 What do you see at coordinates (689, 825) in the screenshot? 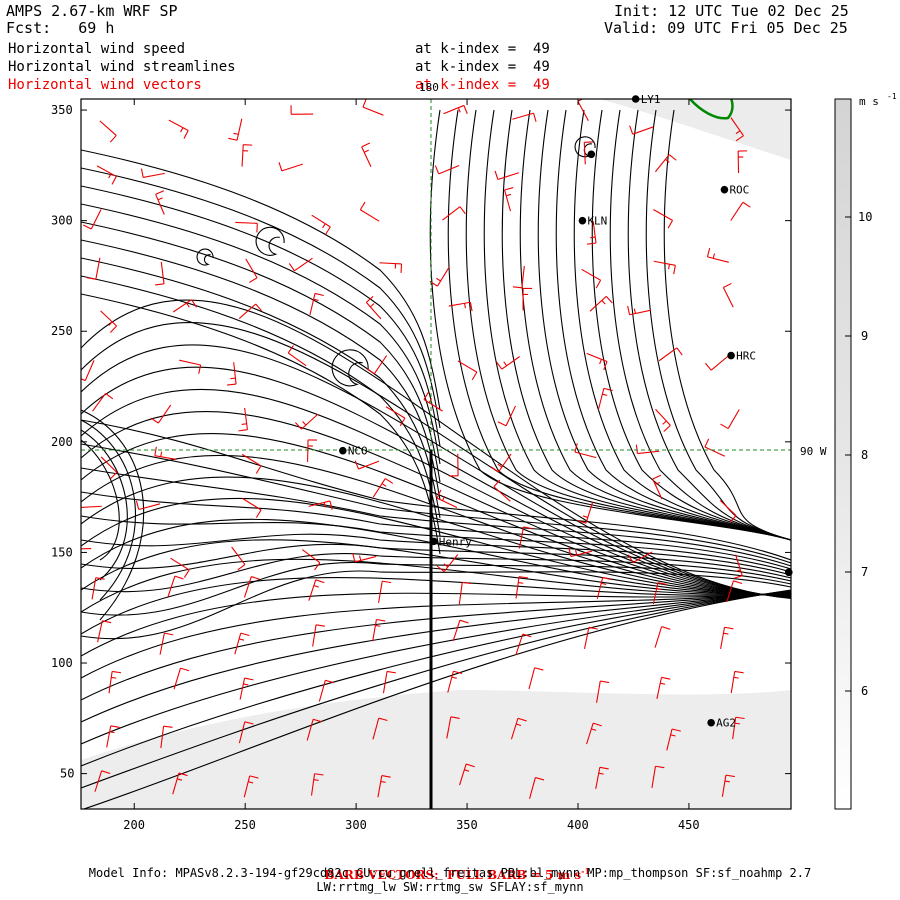
I see `x-tick-label: 450` at bounding box center [689, 825].